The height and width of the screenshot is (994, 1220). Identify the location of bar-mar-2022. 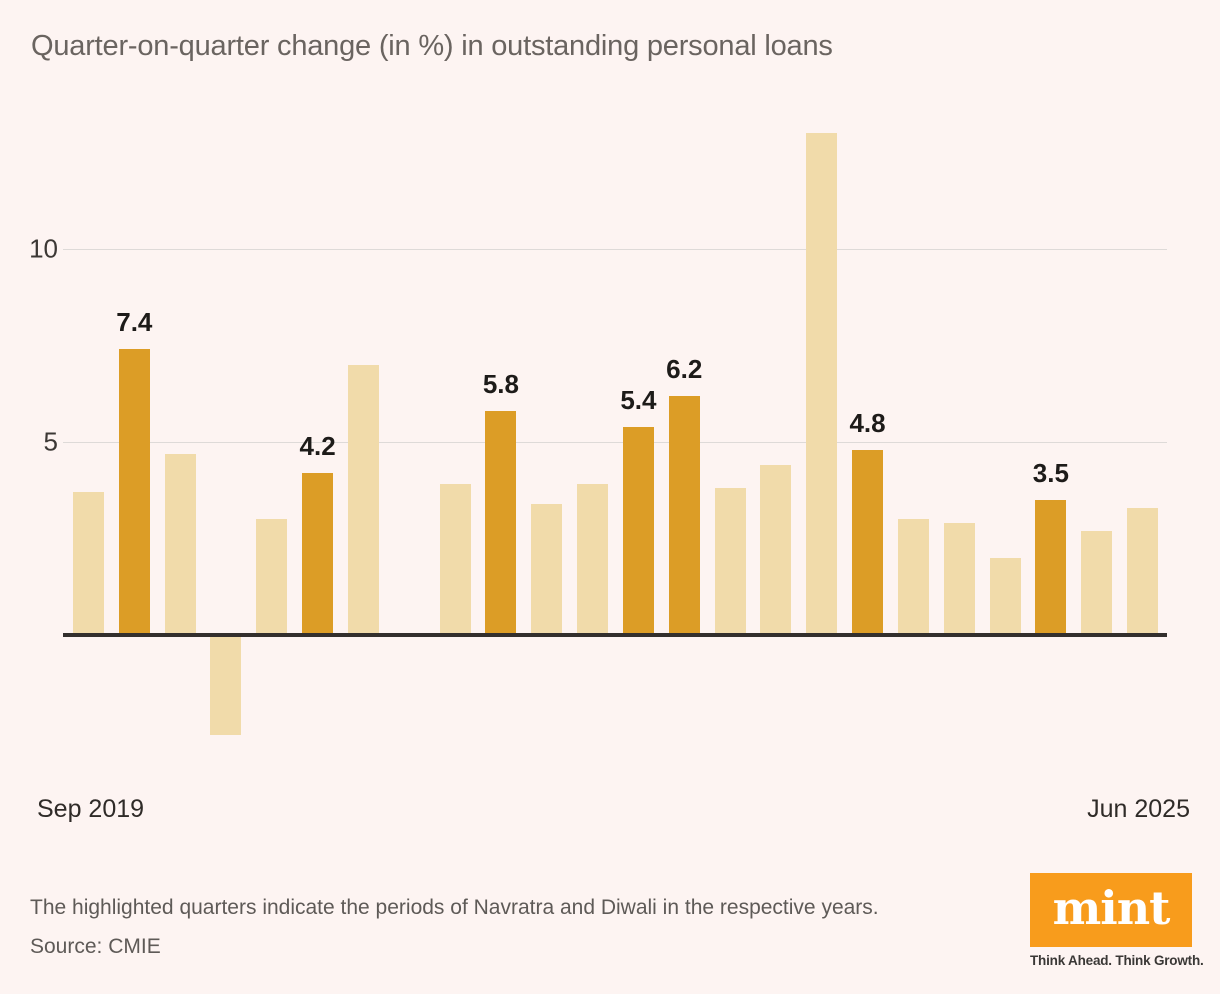
(547, 569).